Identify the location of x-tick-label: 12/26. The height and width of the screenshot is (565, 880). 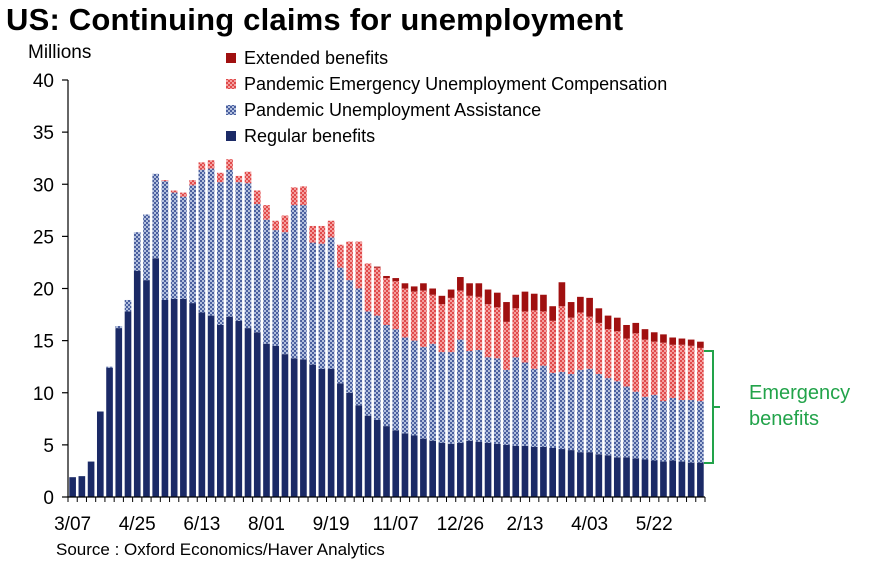
(461, 524).